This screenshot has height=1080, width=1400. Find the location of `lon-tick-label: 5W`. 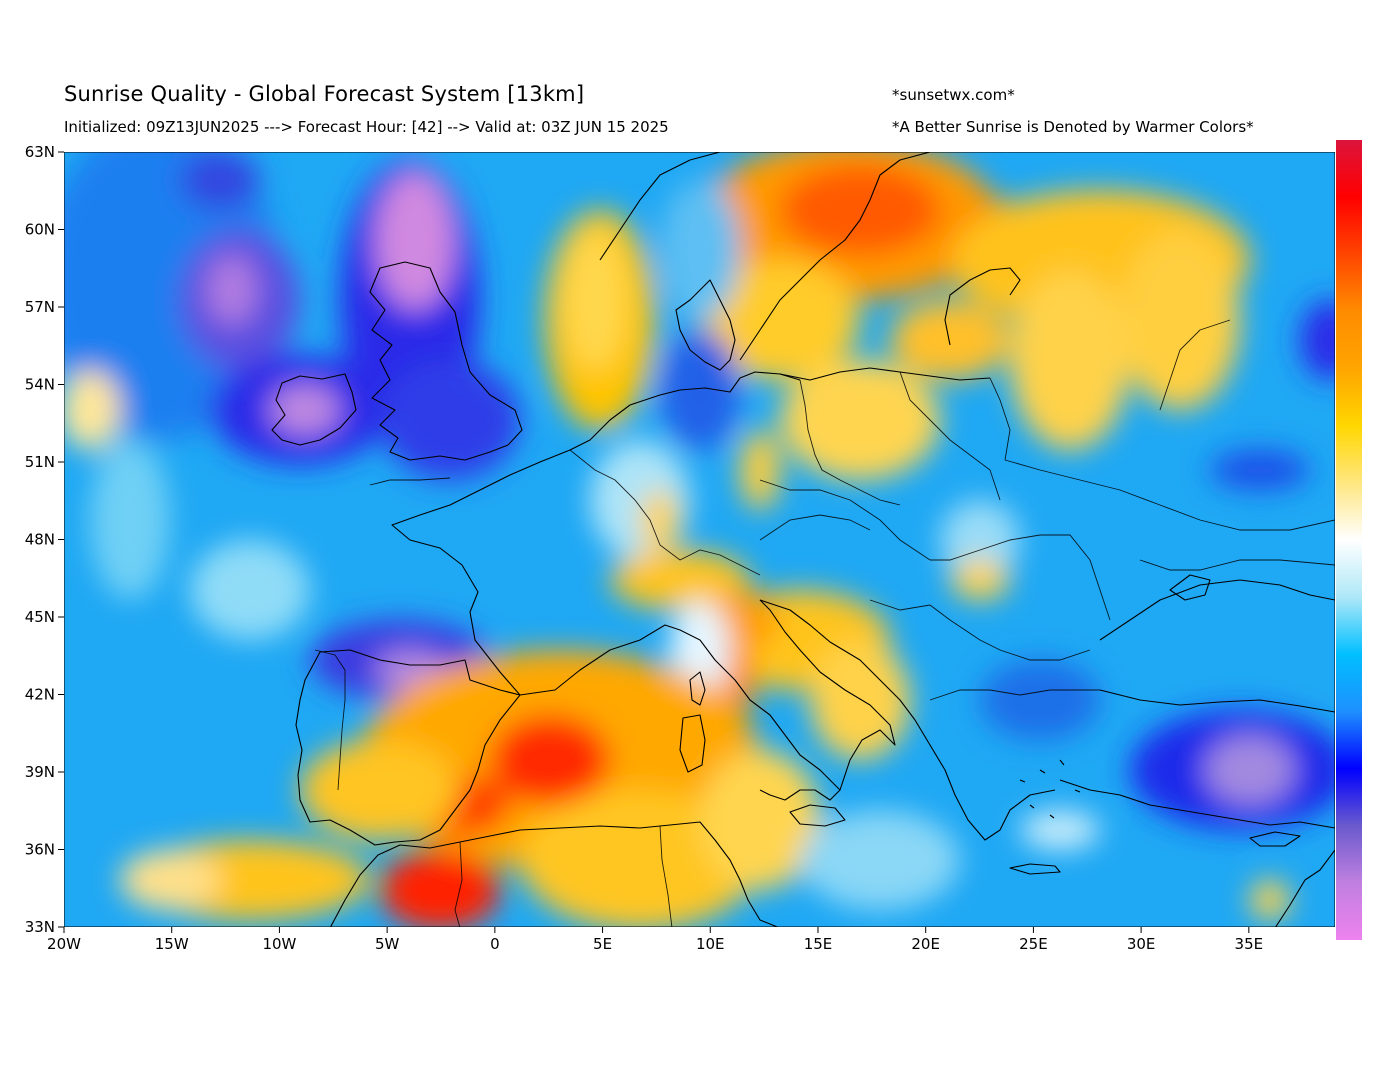

lon-tick-label: 5W is located at coordinates (387, 944).